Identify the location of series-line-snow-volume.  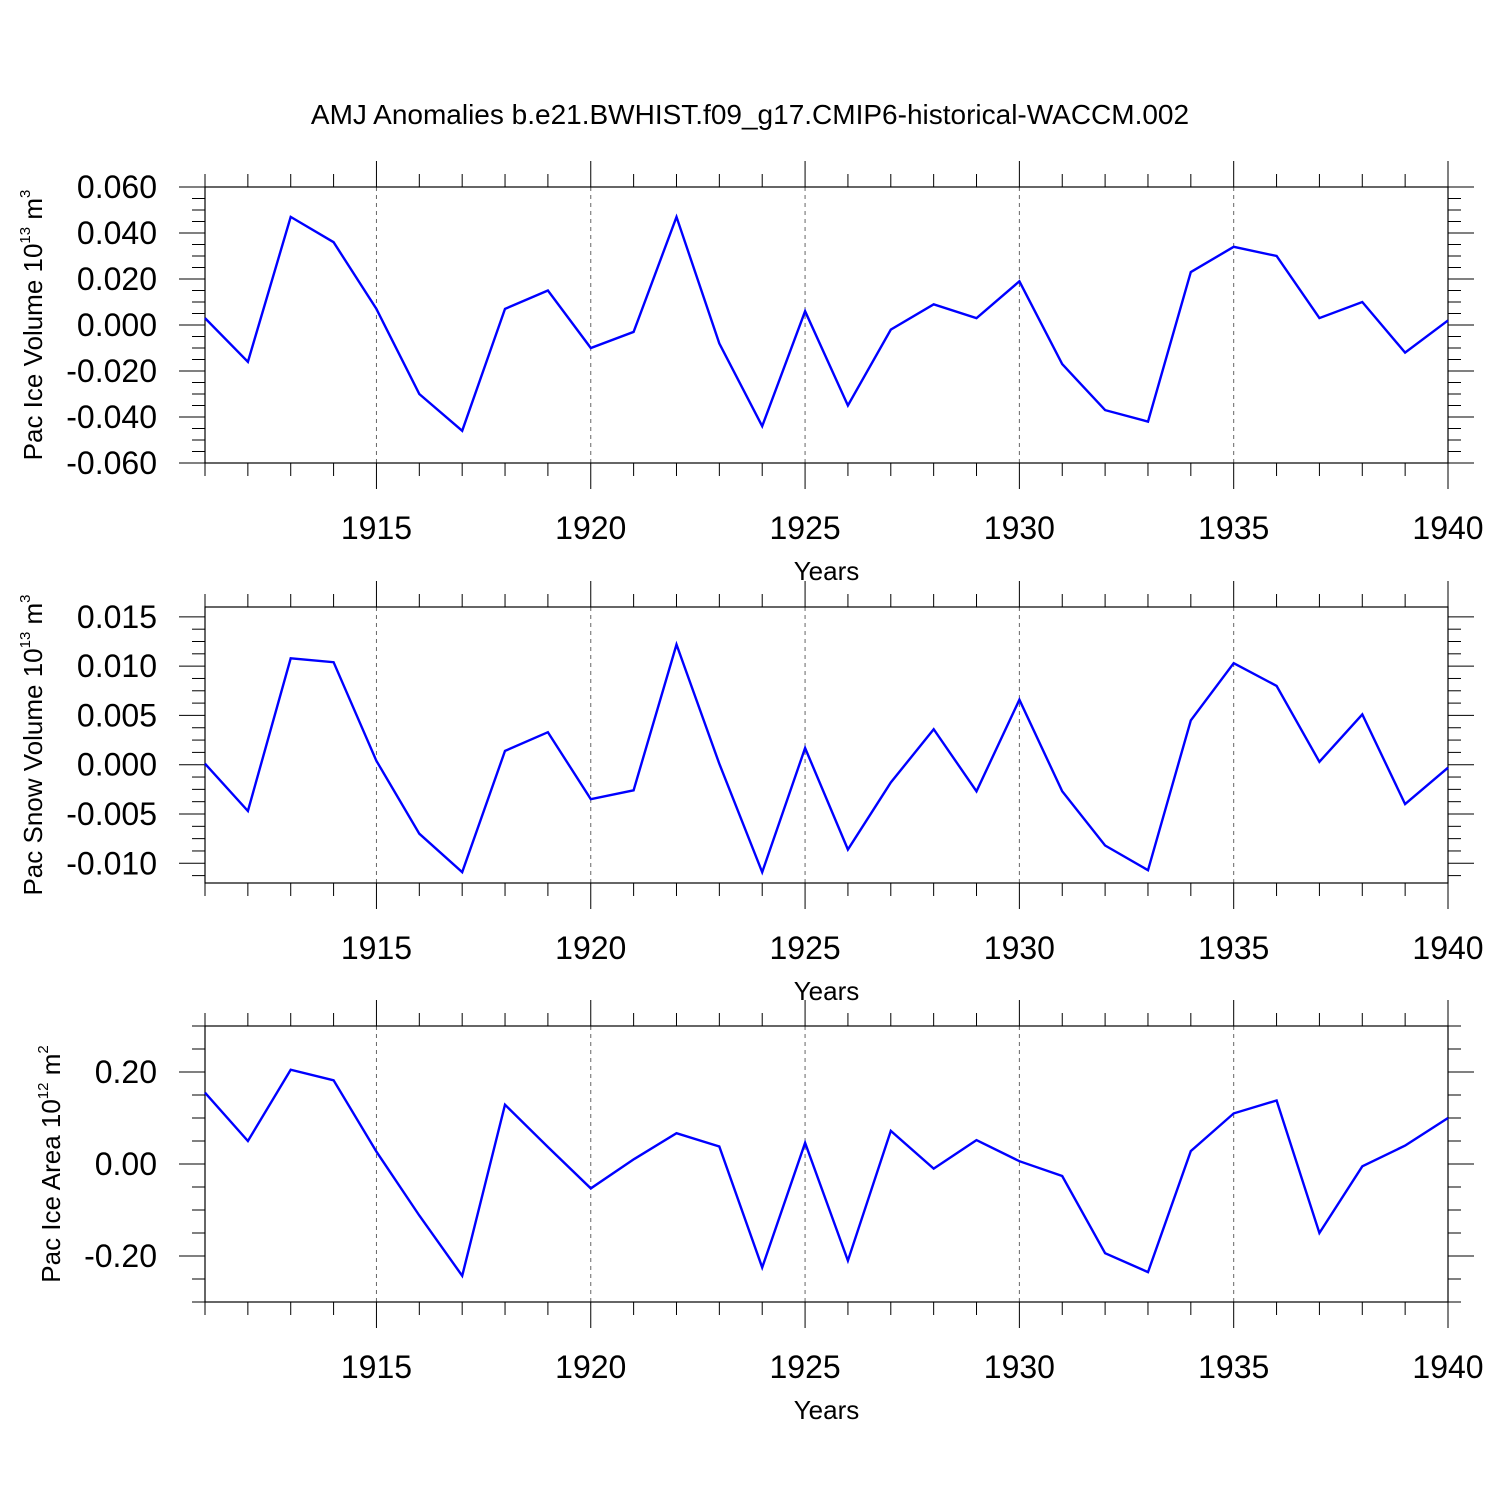
(826, 758).